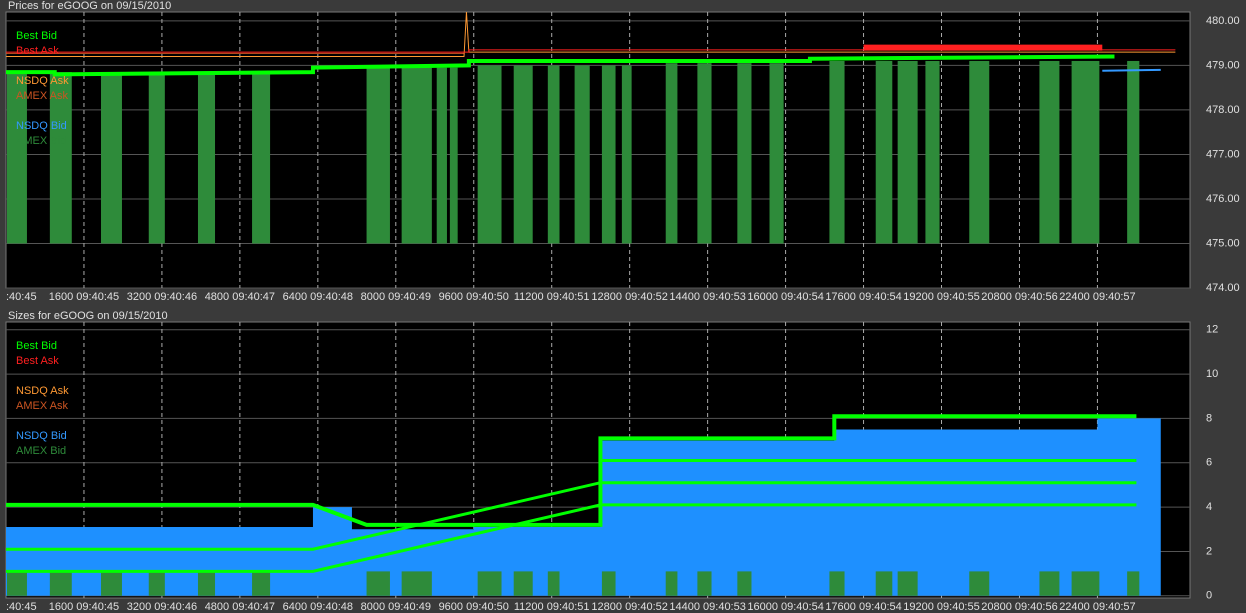 The height and width of the screenshot is (613, 1246). I want to click on chart-title: Prices for eGOOG on 09/15/2010, so click(89, 6).